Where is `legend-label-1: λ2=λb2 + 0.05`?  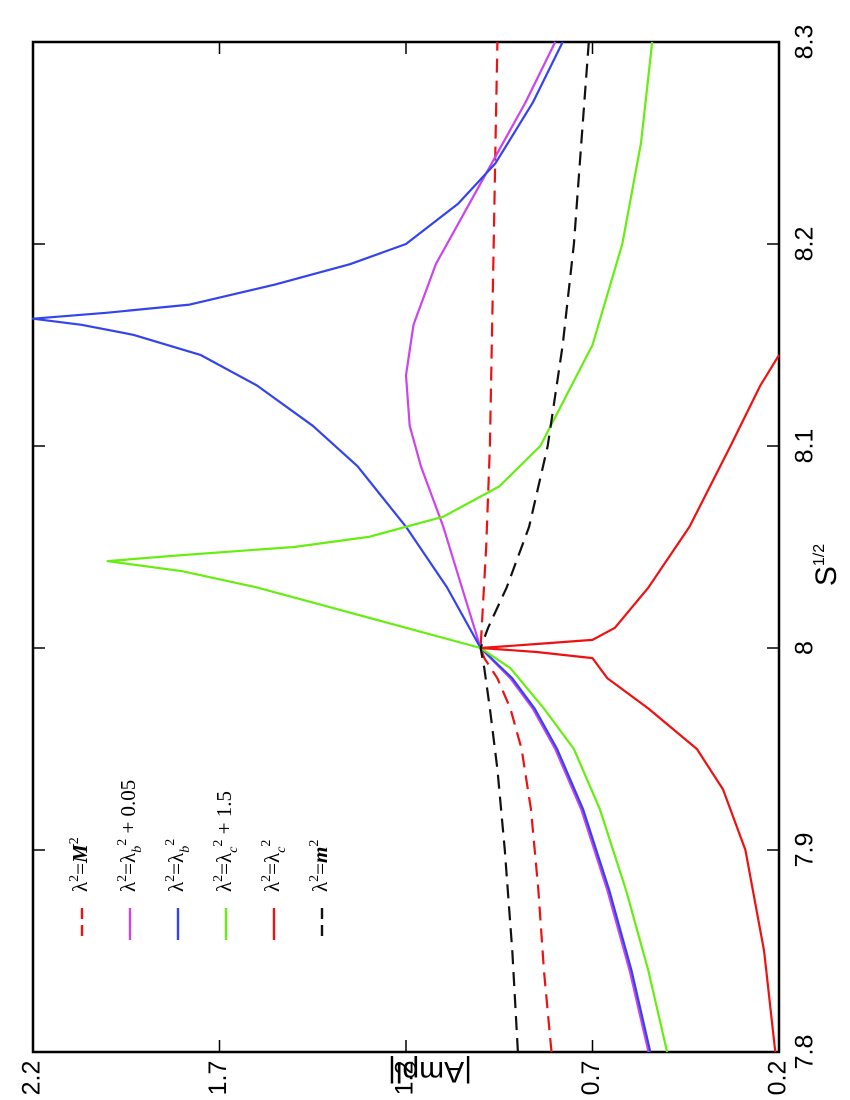
legend-label-1: λ2=λb2 + 0.05 is located at coordinates (130, 836).